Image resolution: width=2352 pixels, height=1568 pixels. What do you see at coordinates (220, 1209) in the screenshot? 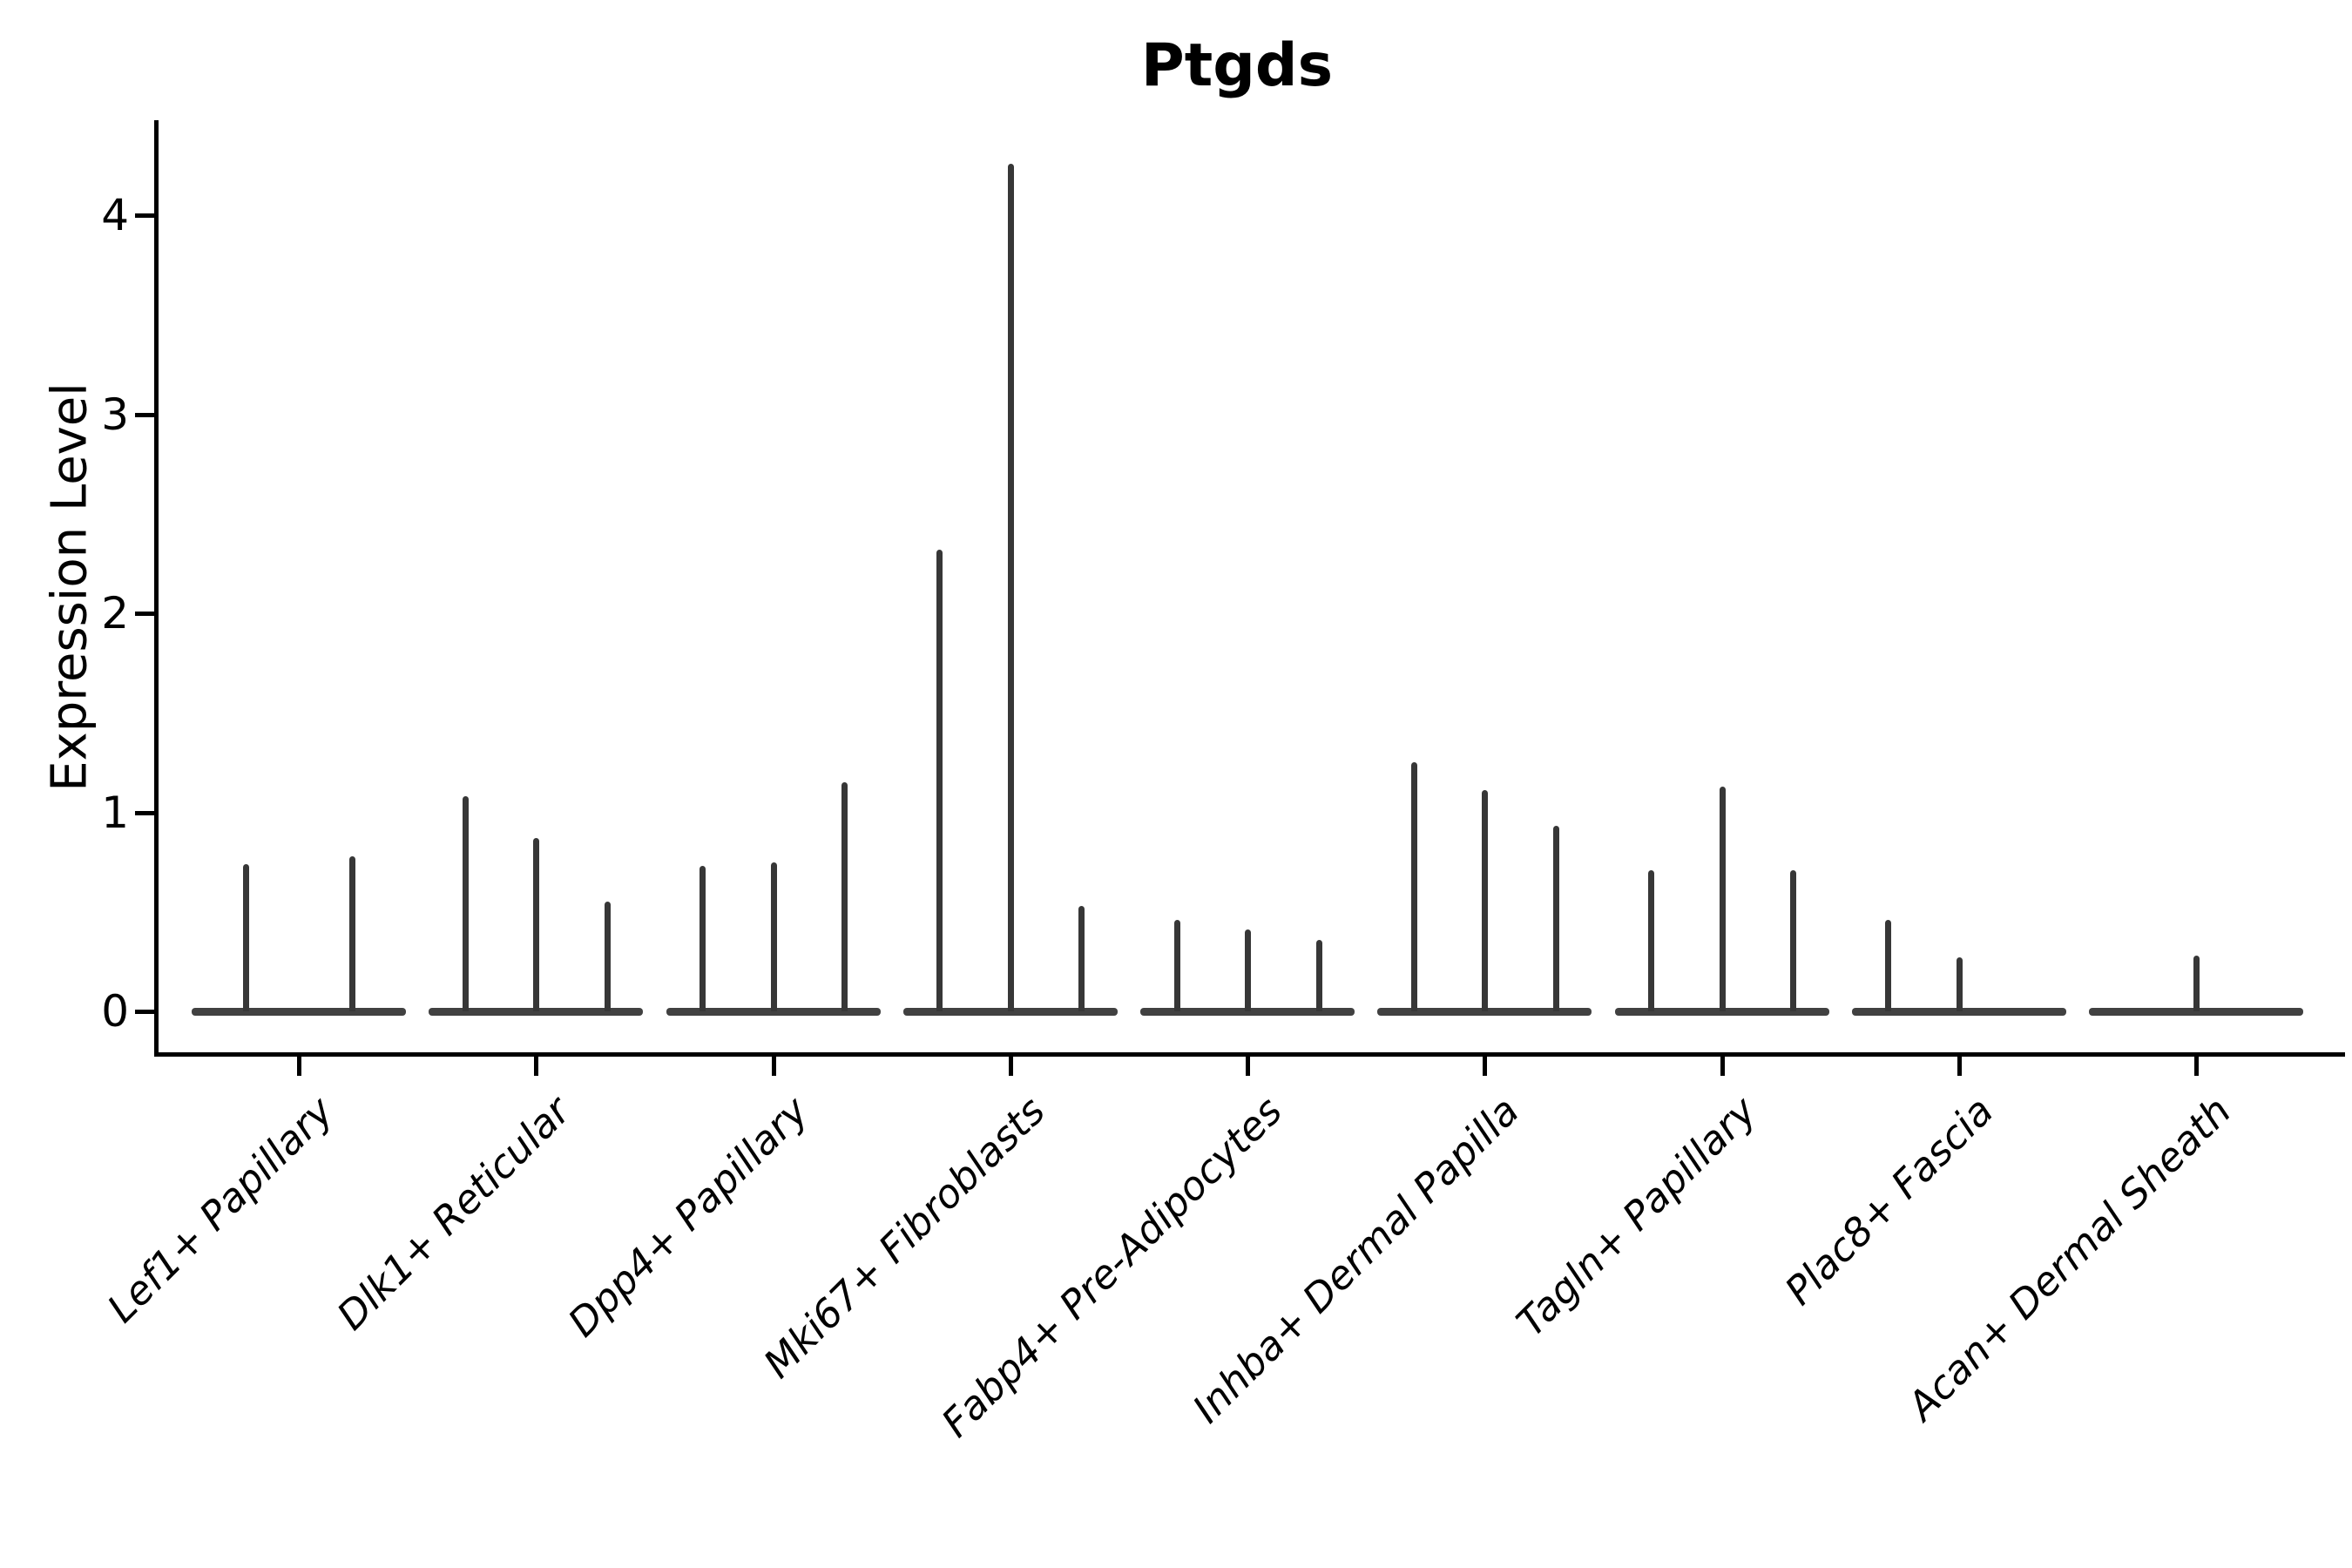
I see `x-tick-label: Lef1+ Papillary` at bounding box center [220, 1209].